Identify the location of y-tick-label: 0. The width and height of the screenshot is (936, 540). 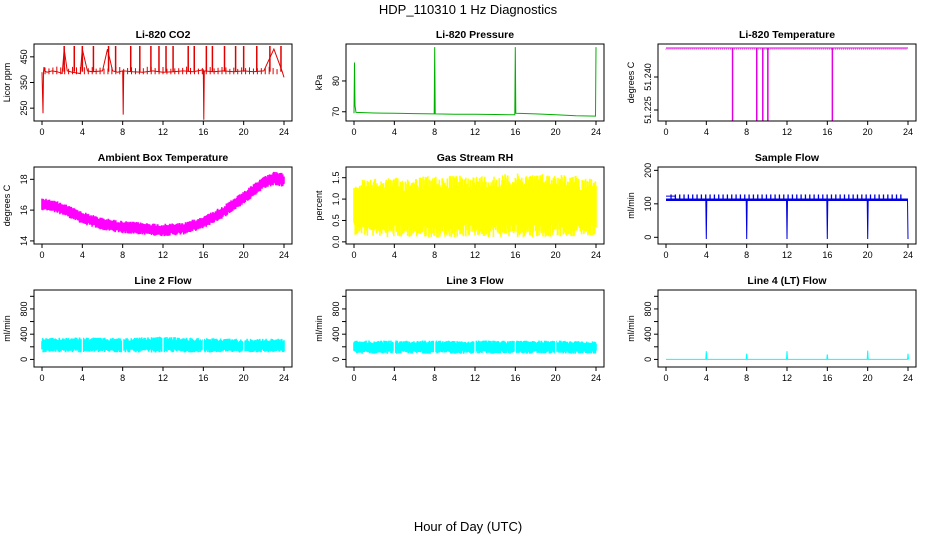
(648, 359).